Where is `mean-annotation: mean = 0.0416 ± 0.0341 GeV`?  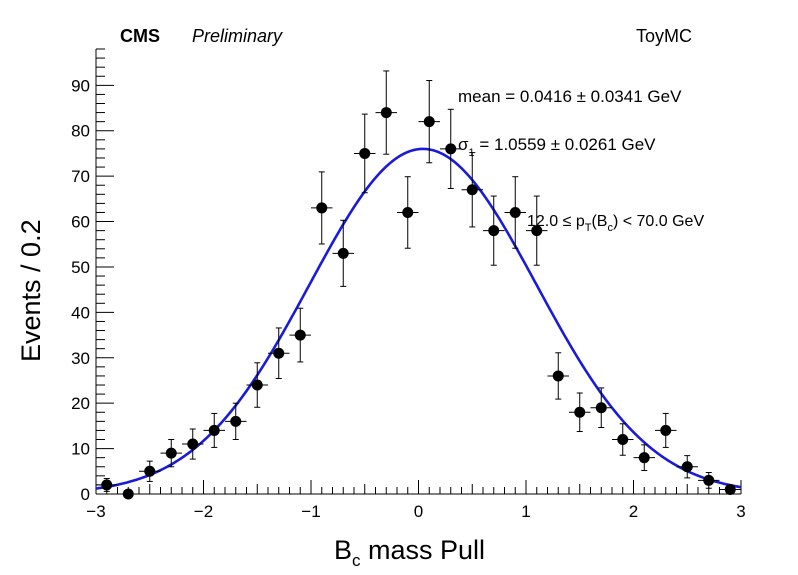
mean-annotation: mean = 0.0416 ± 0.0341 GeV is located at coordinates (570, 96).